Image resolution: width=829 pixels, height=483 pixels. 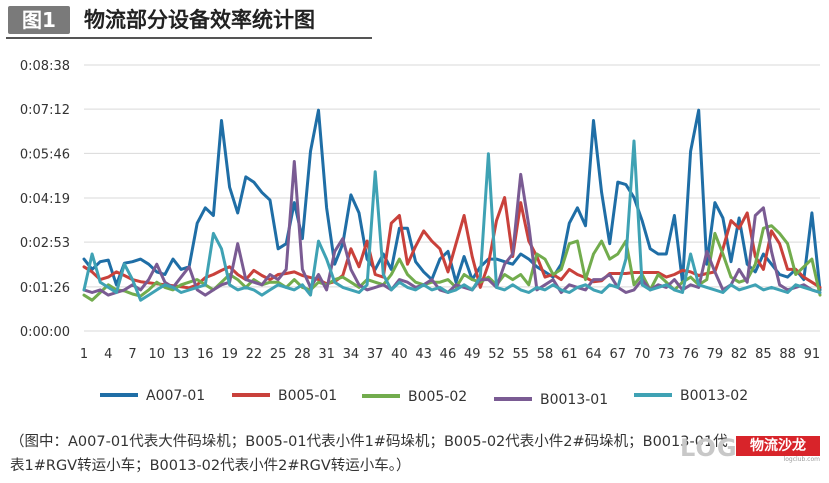 I want to click on legend-label: B005-02, so click(x=437, y=397).